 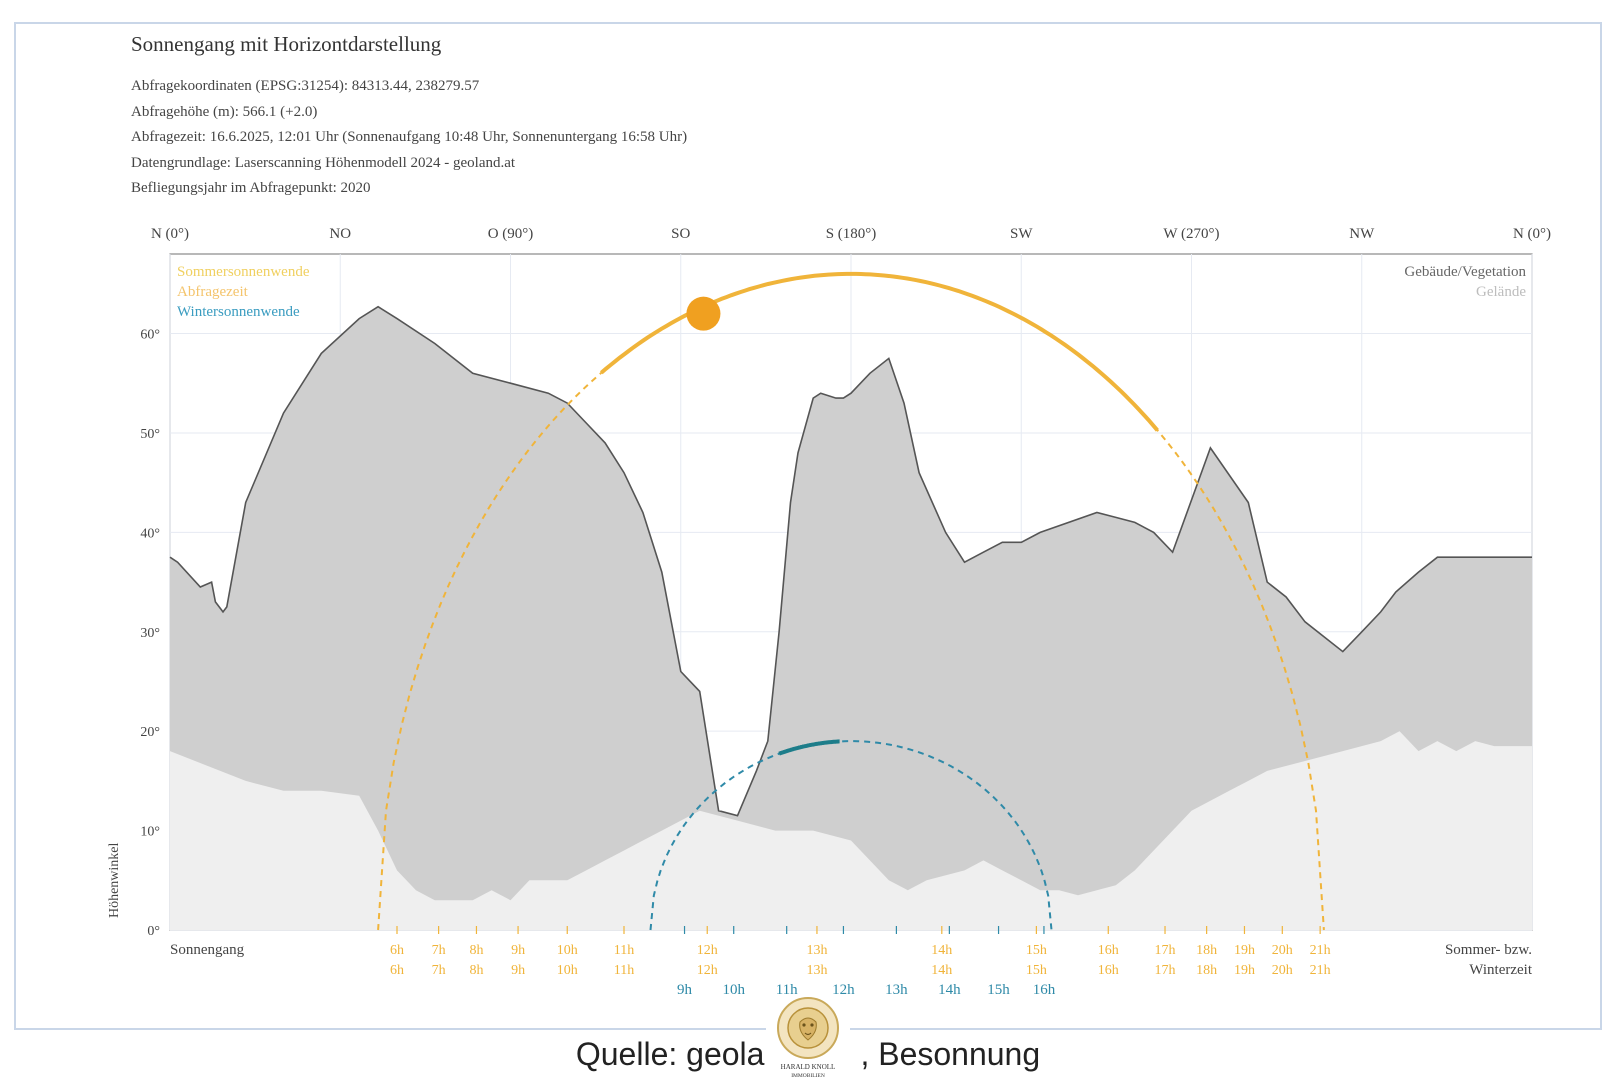 I want to click on top-axis-label: W (270°), so click(x=1191, y=234).